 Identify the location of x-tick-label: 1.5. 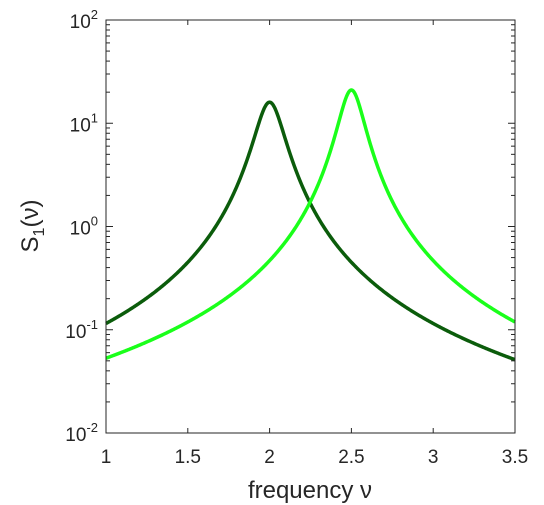
(188, 457).